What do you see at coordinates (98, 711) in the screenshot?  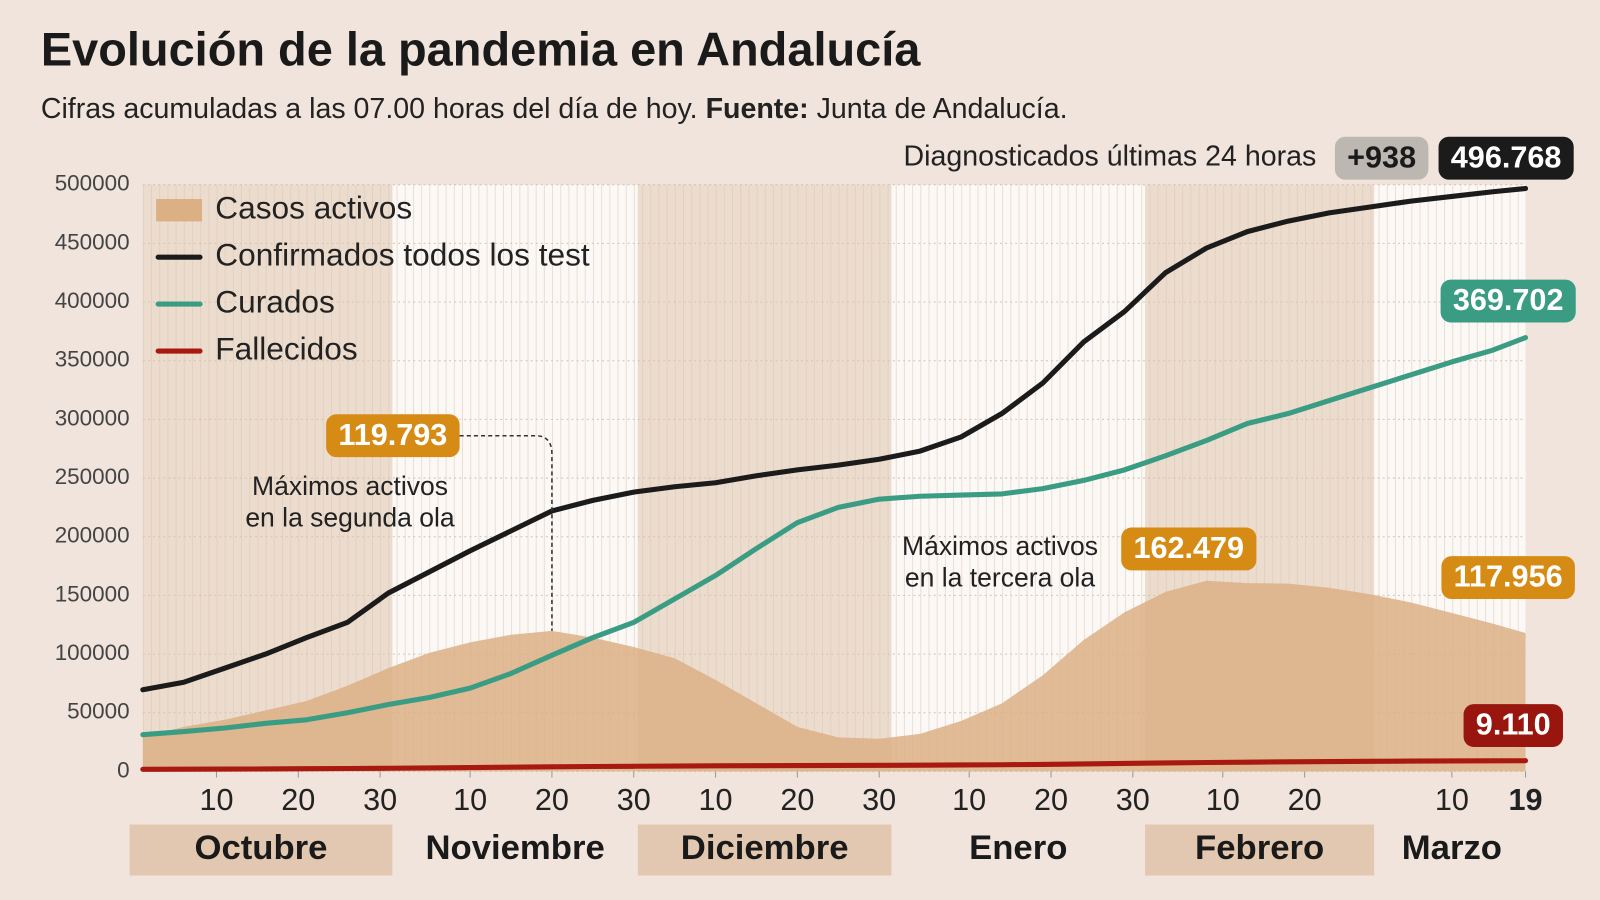 I see `y-tick-label: 50000` at bounding box center [98, 711].